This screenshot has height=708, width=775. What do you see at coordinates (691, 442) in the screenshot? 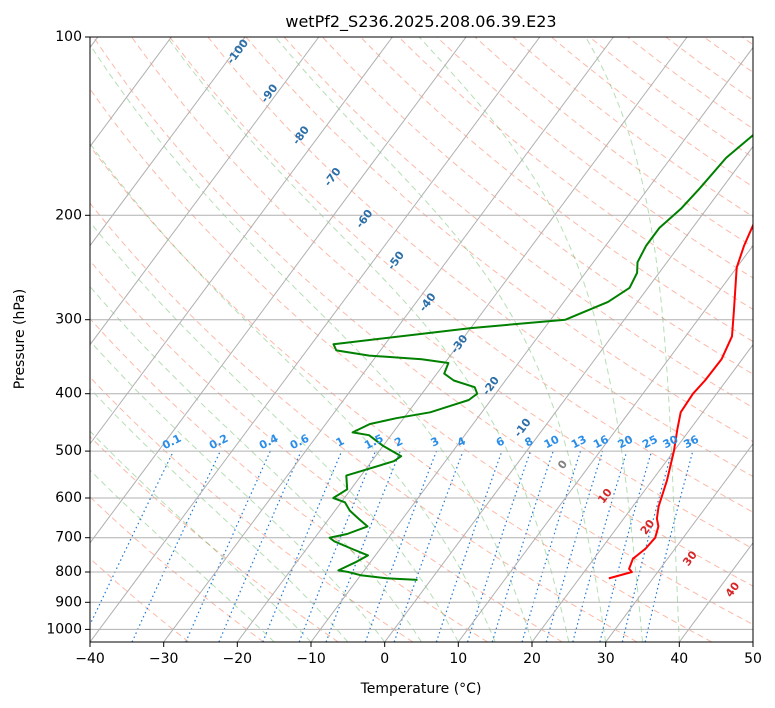
I see `mixing-ratio-label: 36` at bounding box center [691, 442].